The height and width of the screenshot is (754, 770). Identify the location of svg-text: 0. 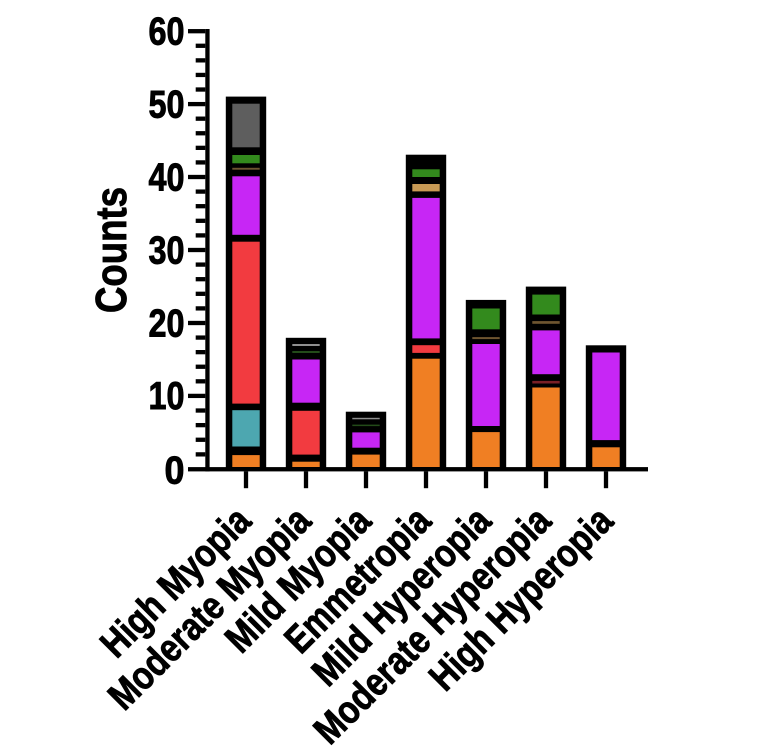
(175, 470).